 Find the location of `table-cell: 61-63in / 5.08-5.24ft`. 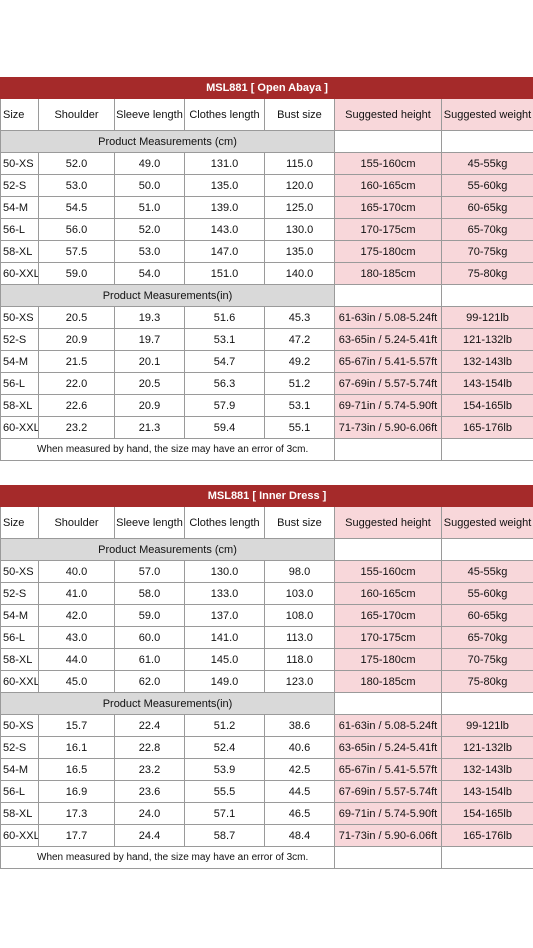

table-cell: 61-63in / 5.08-5.24ft is located at coordinates (388, 317).